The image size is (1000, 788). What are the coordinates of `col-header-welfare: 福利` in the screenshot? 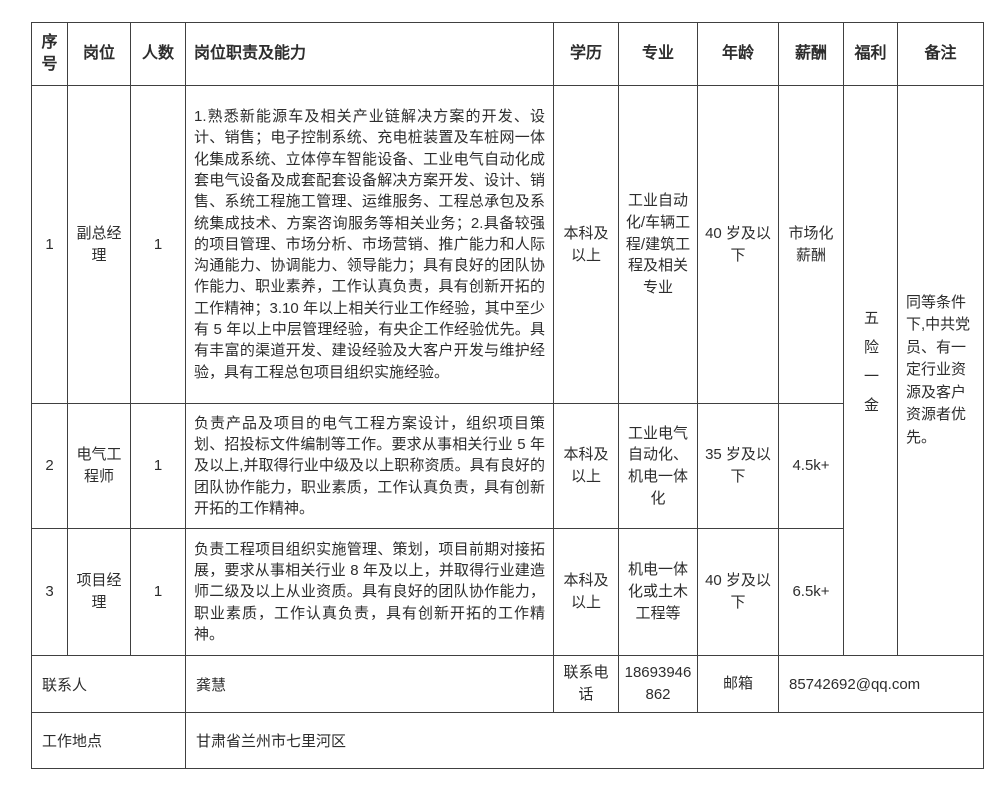 It's located at (870, 54).